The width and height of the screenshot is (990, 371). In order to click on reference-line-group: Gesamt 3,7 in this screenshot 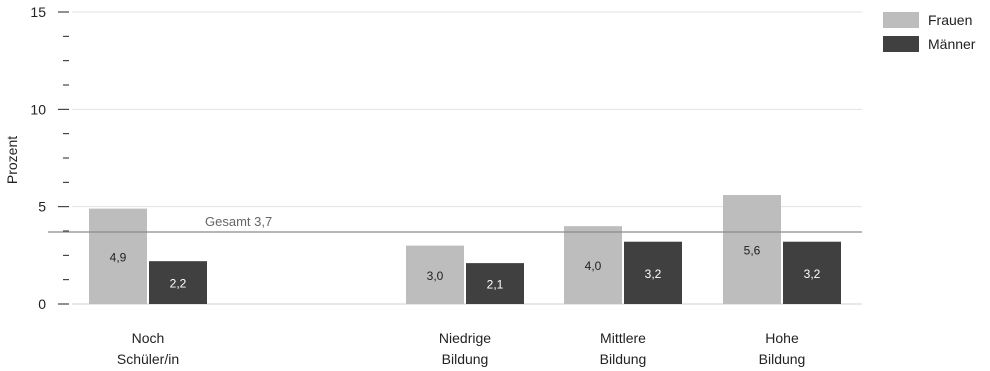, I will do `click(455, 223)`.